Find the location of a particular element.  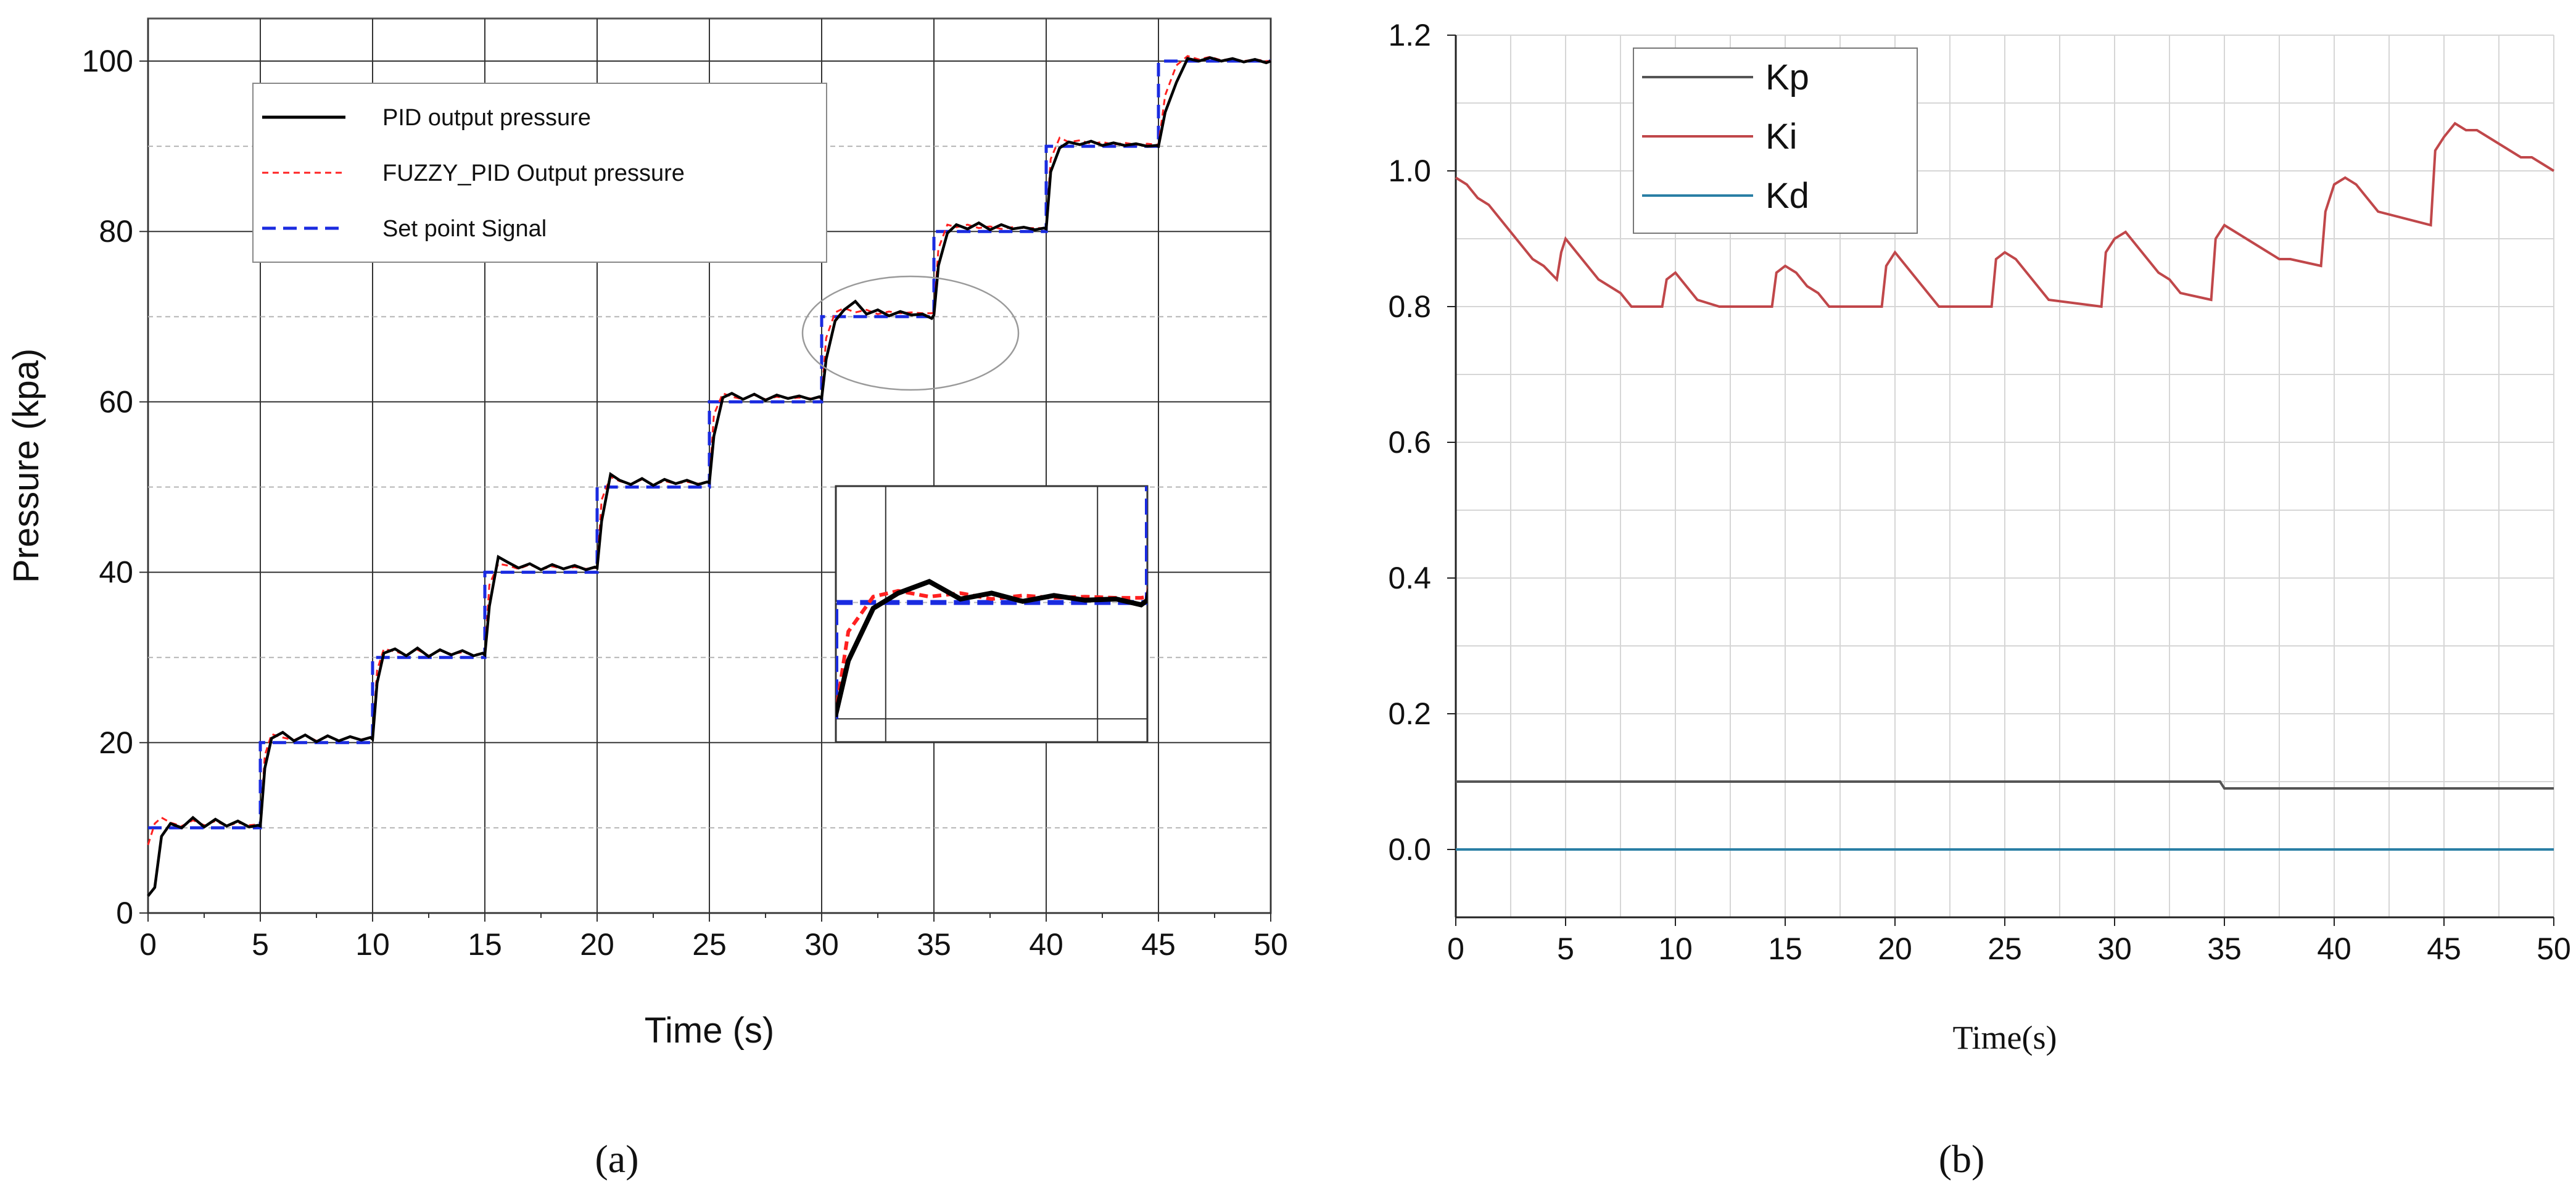

legend-label: Set point Signal is located at coordinates (464, 229).